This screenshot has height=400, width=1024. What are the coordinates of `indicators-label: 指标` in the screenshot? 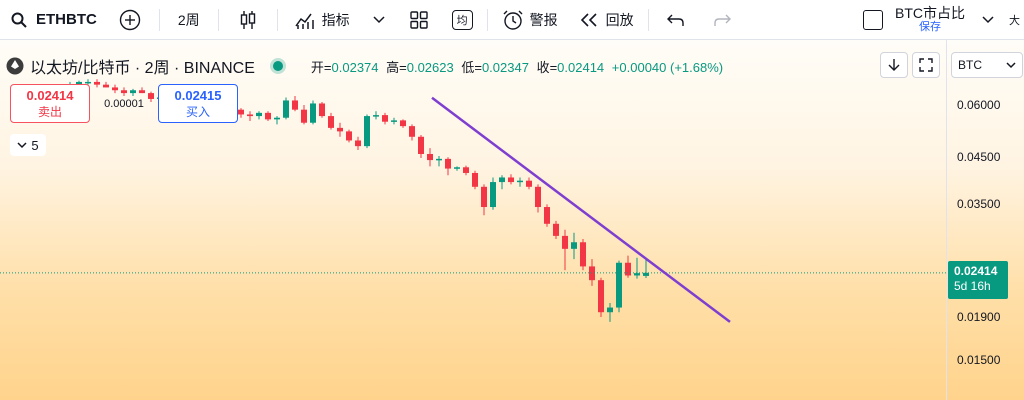 It's located at (335, 19).